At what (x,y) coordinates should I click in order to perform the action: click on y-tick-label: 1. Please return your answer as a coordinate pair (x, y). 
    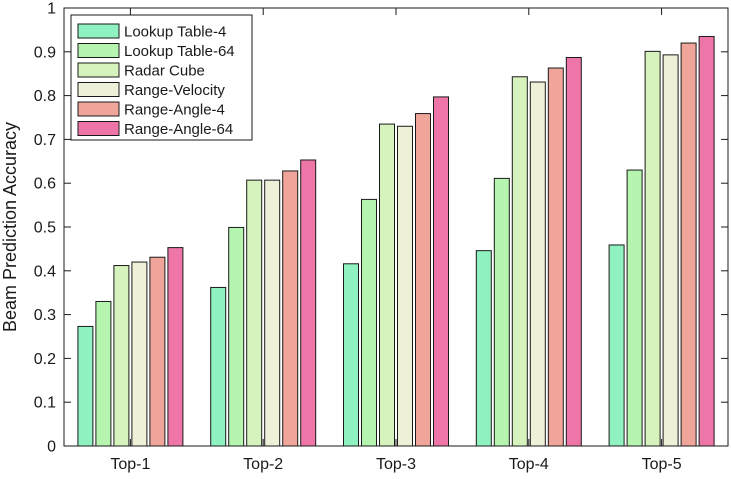
    Looking at the image, I should click on (51, 9).